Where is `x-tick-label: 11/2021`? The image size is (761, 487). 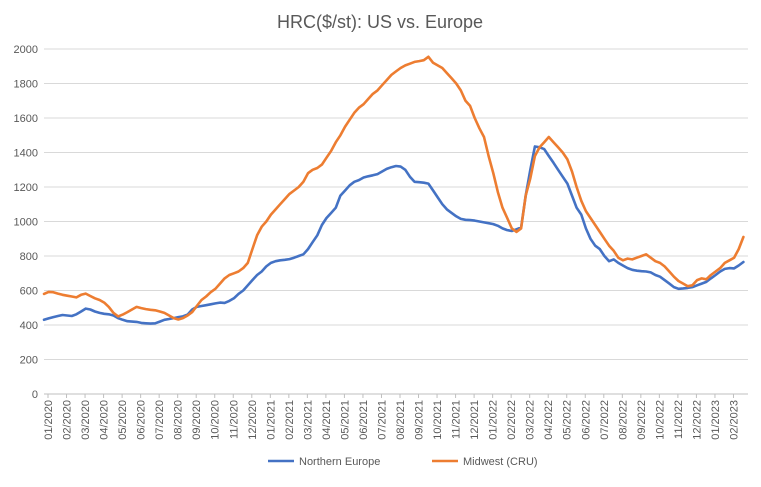 x-tick-label: 11/2021 is located at coordinates (457, 419).